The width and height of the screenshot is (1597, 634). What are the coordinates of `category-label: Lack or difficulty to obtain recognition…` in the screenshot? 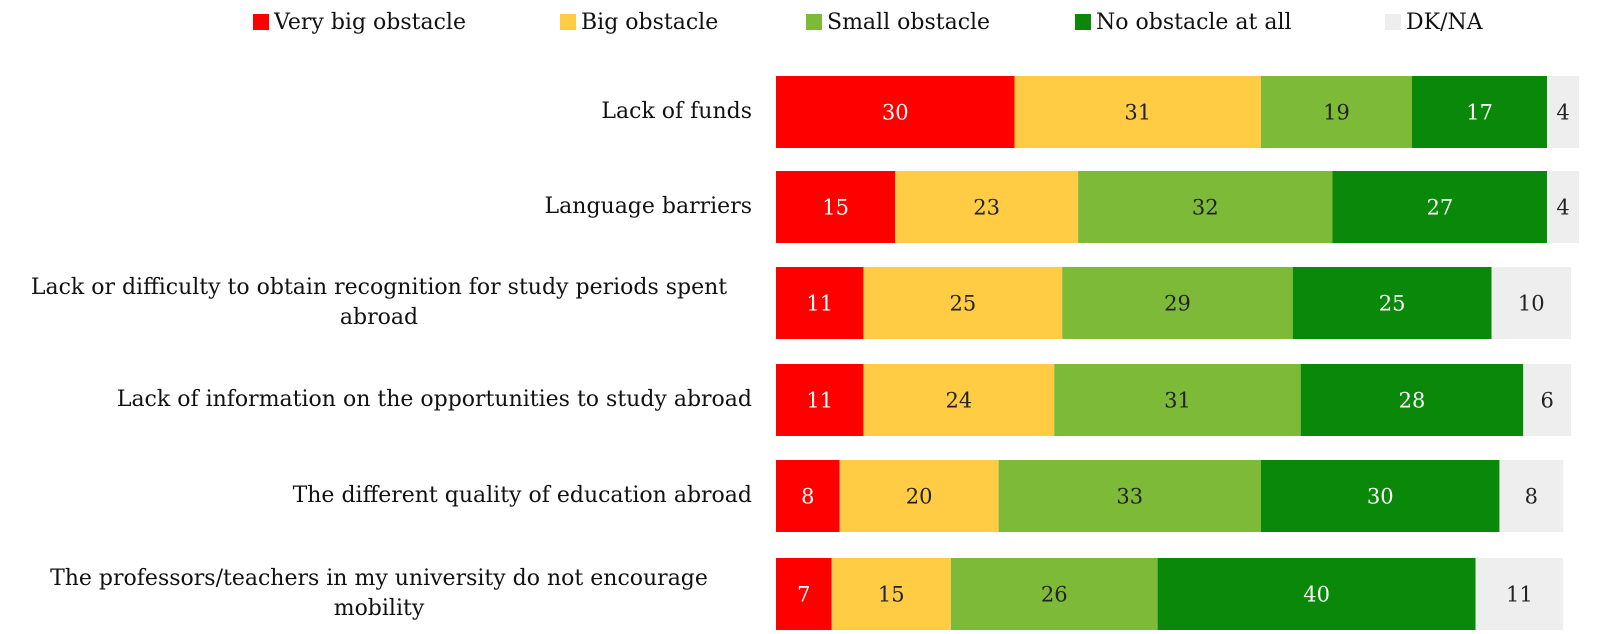 It's located at (379, 303).